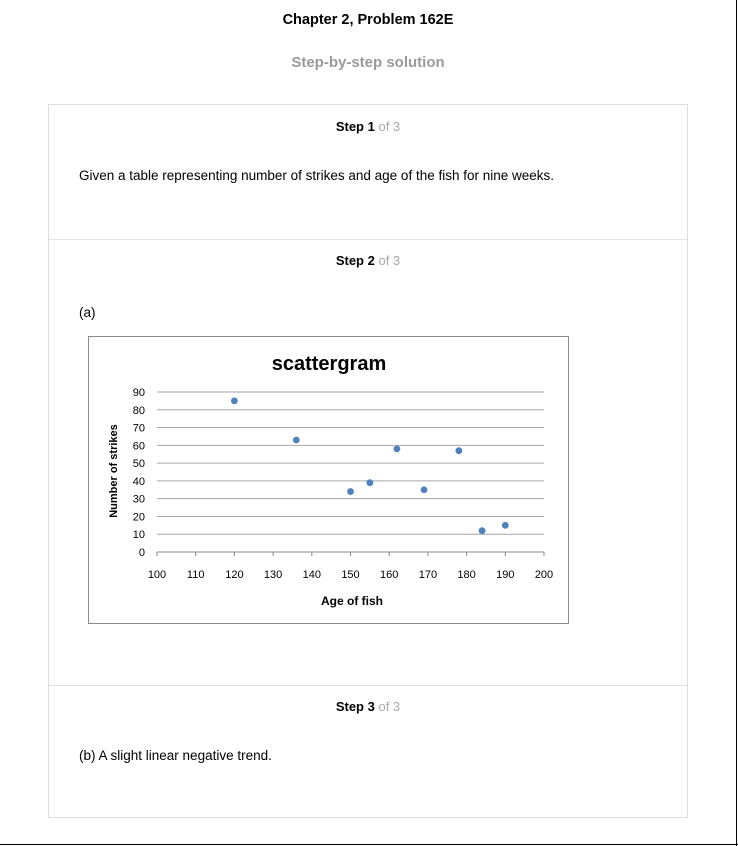 The height and width of the screenshot is (846, 738). I want to click on y-axis-label: Number of strikes, so click(114, 471).